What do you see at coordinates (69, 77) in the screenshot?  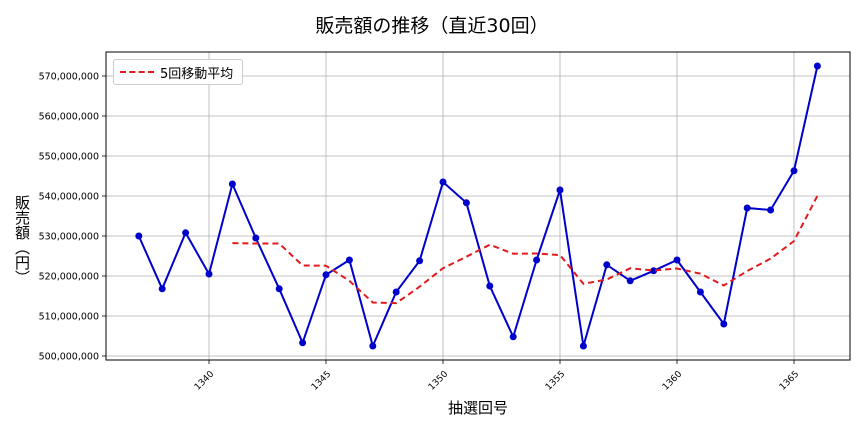 I see `y-tick-label: 570,000,000` at bounding box center [69, 77].